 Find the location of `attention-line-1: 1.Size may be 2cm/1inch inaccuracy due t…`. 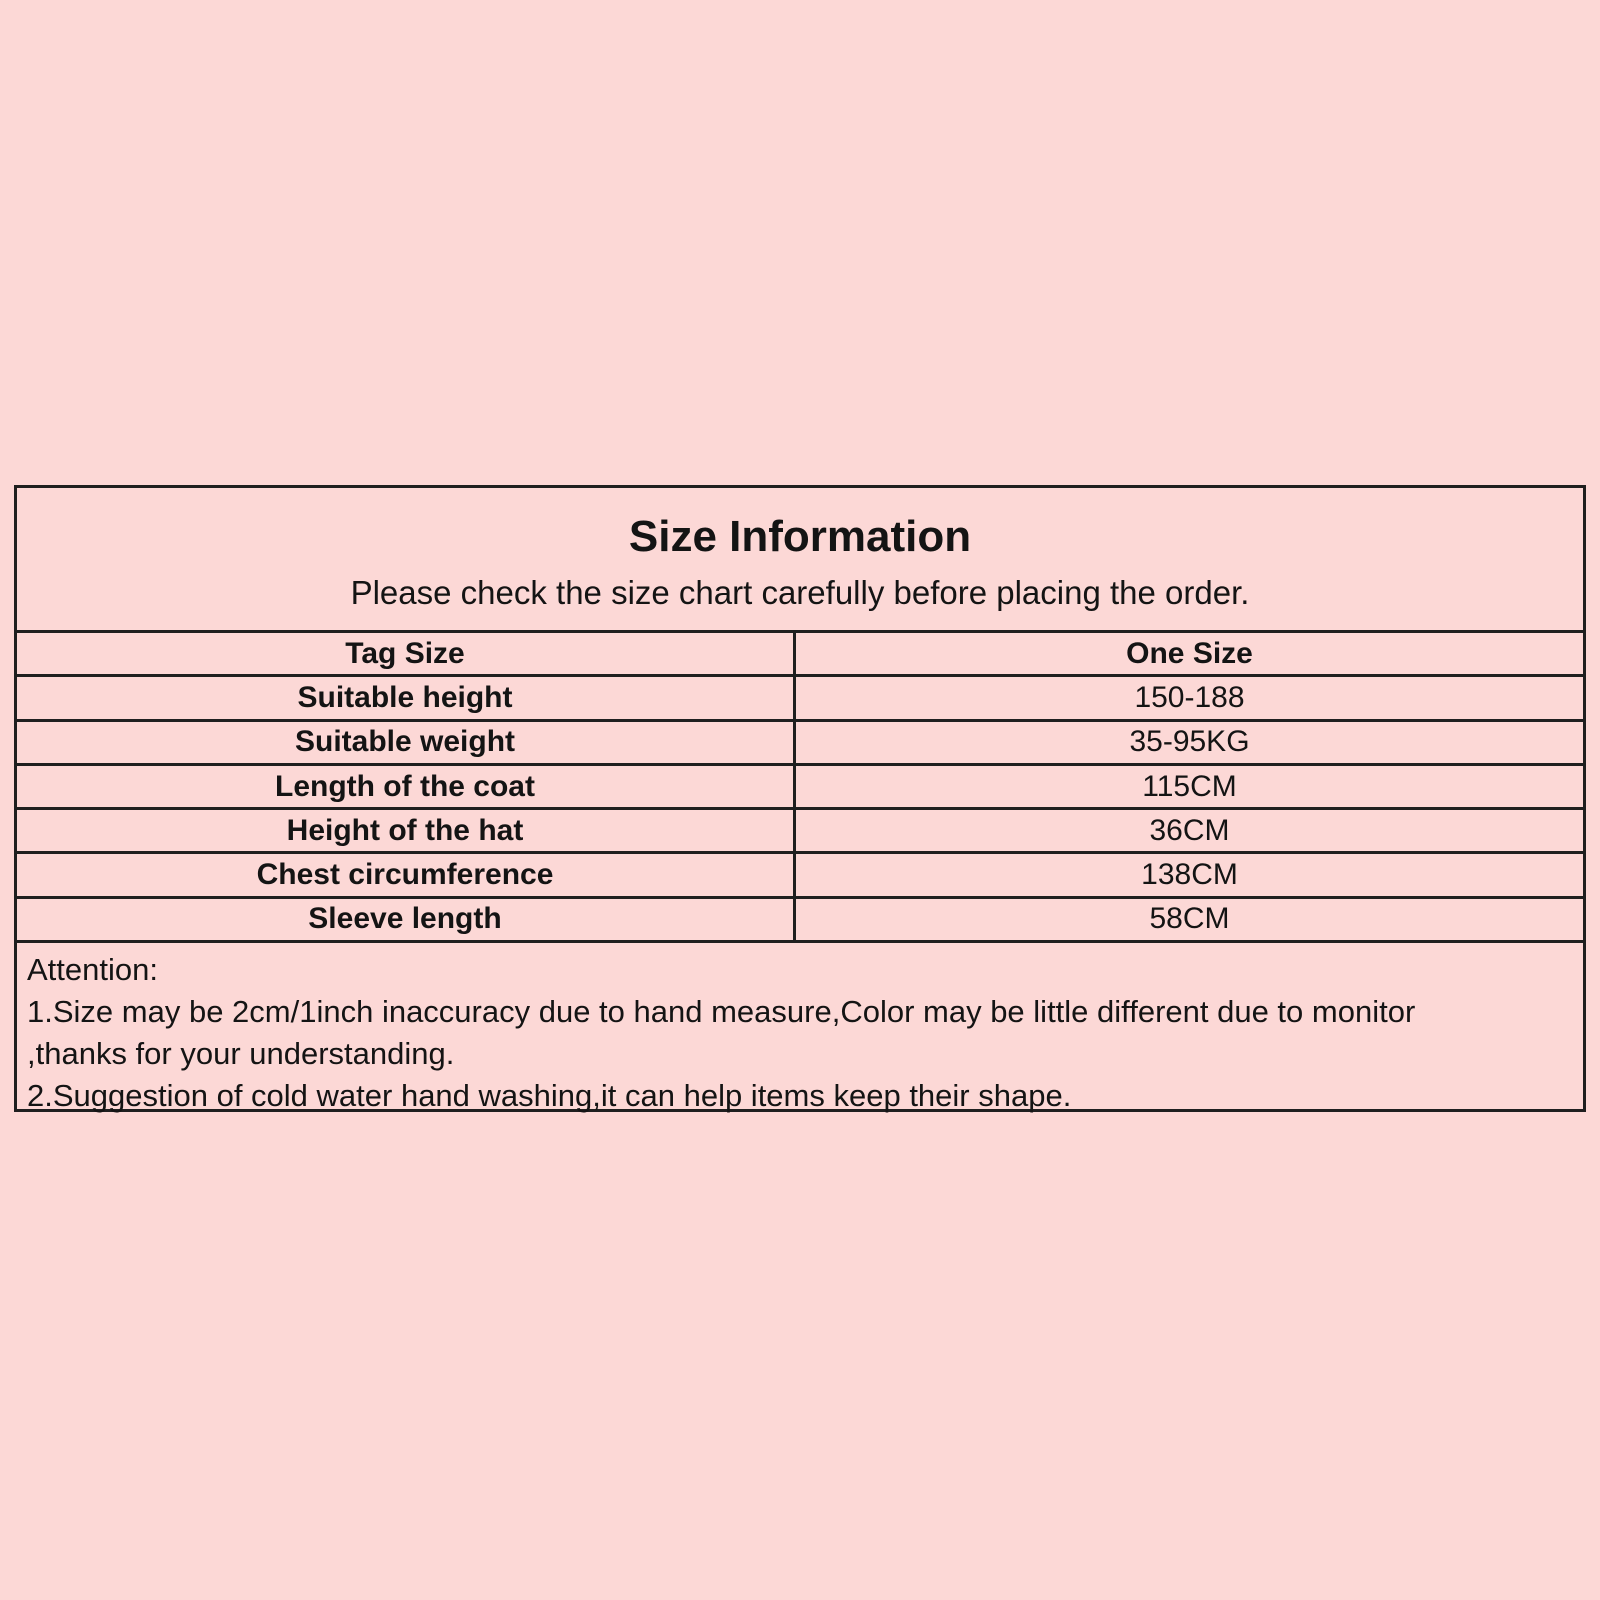

attention-line-1: 1.Size may be 2cm/1inch inaccuracy due t… is located at coordinates (721, 1012).